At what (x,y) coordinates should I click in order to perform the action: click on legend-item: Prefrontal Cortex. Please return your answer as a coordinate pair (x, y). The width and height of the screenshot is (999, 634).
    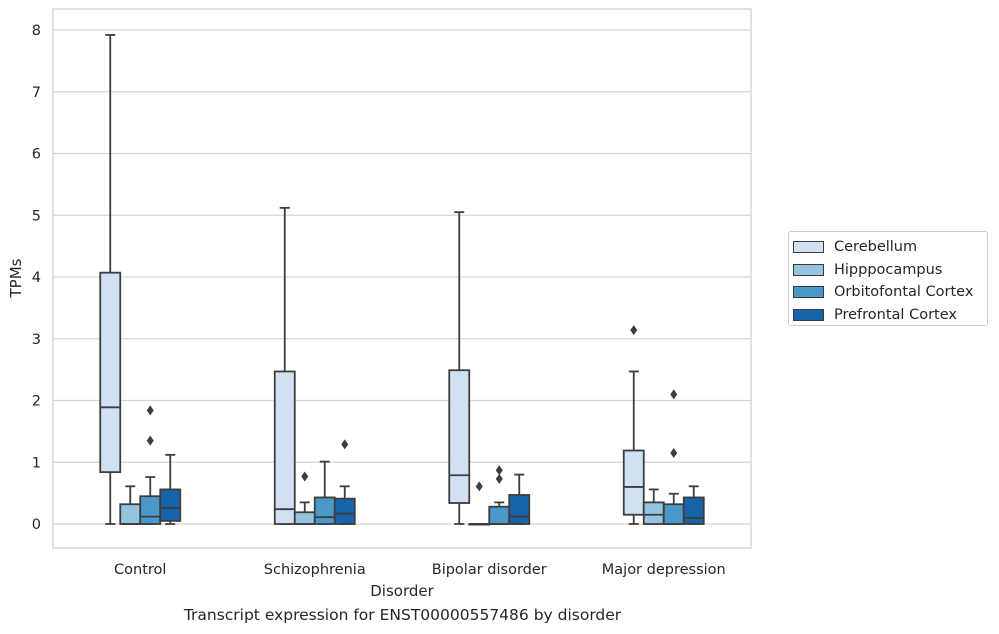
    Looking at the image, I should click on (890, 315).